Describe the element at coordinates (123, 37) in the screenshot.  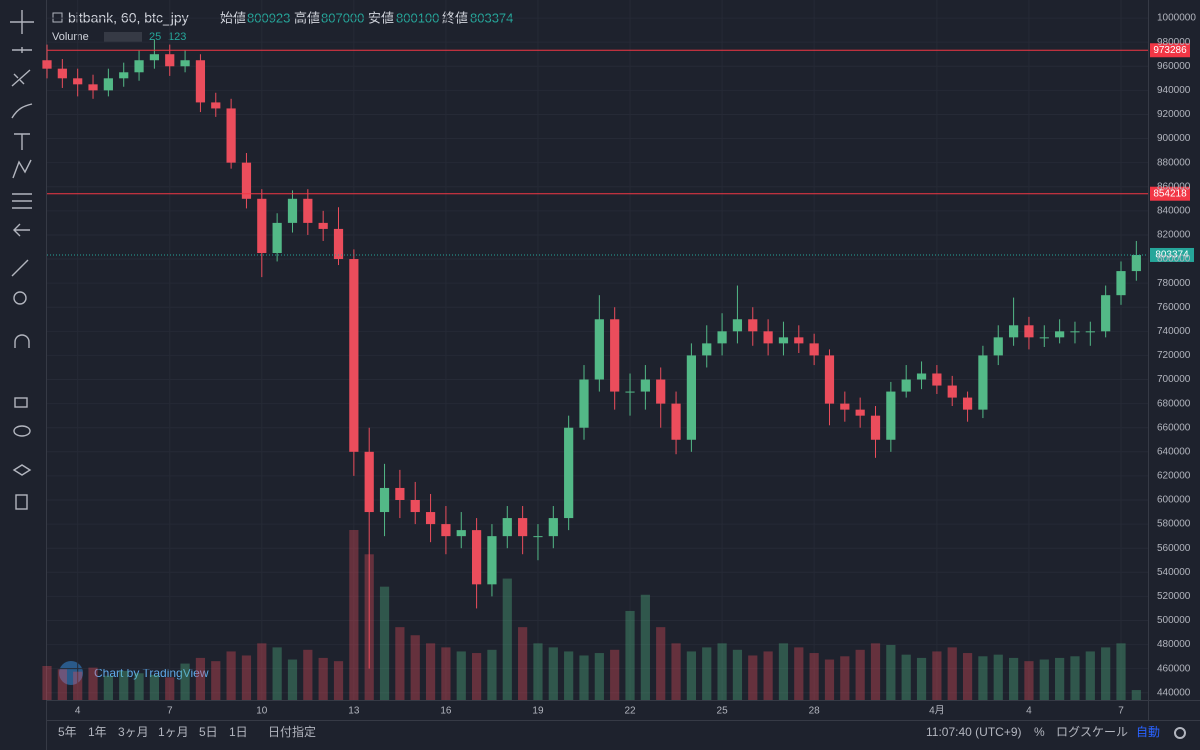
I see `volume-controls` at that location.